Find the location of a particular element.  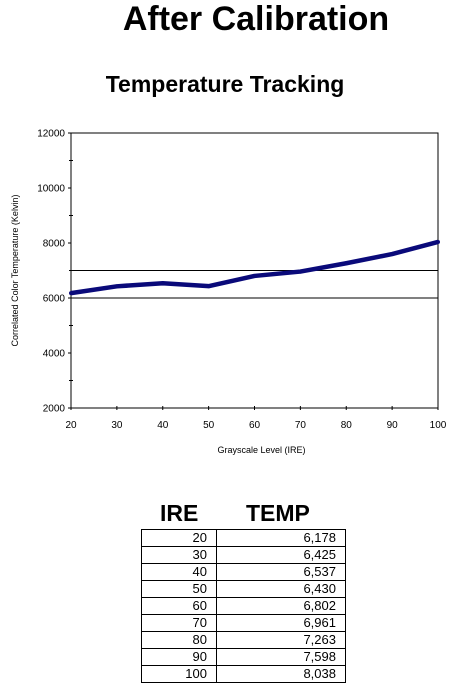

table-row: 50 6,430 is located at coordinates (243, 589).